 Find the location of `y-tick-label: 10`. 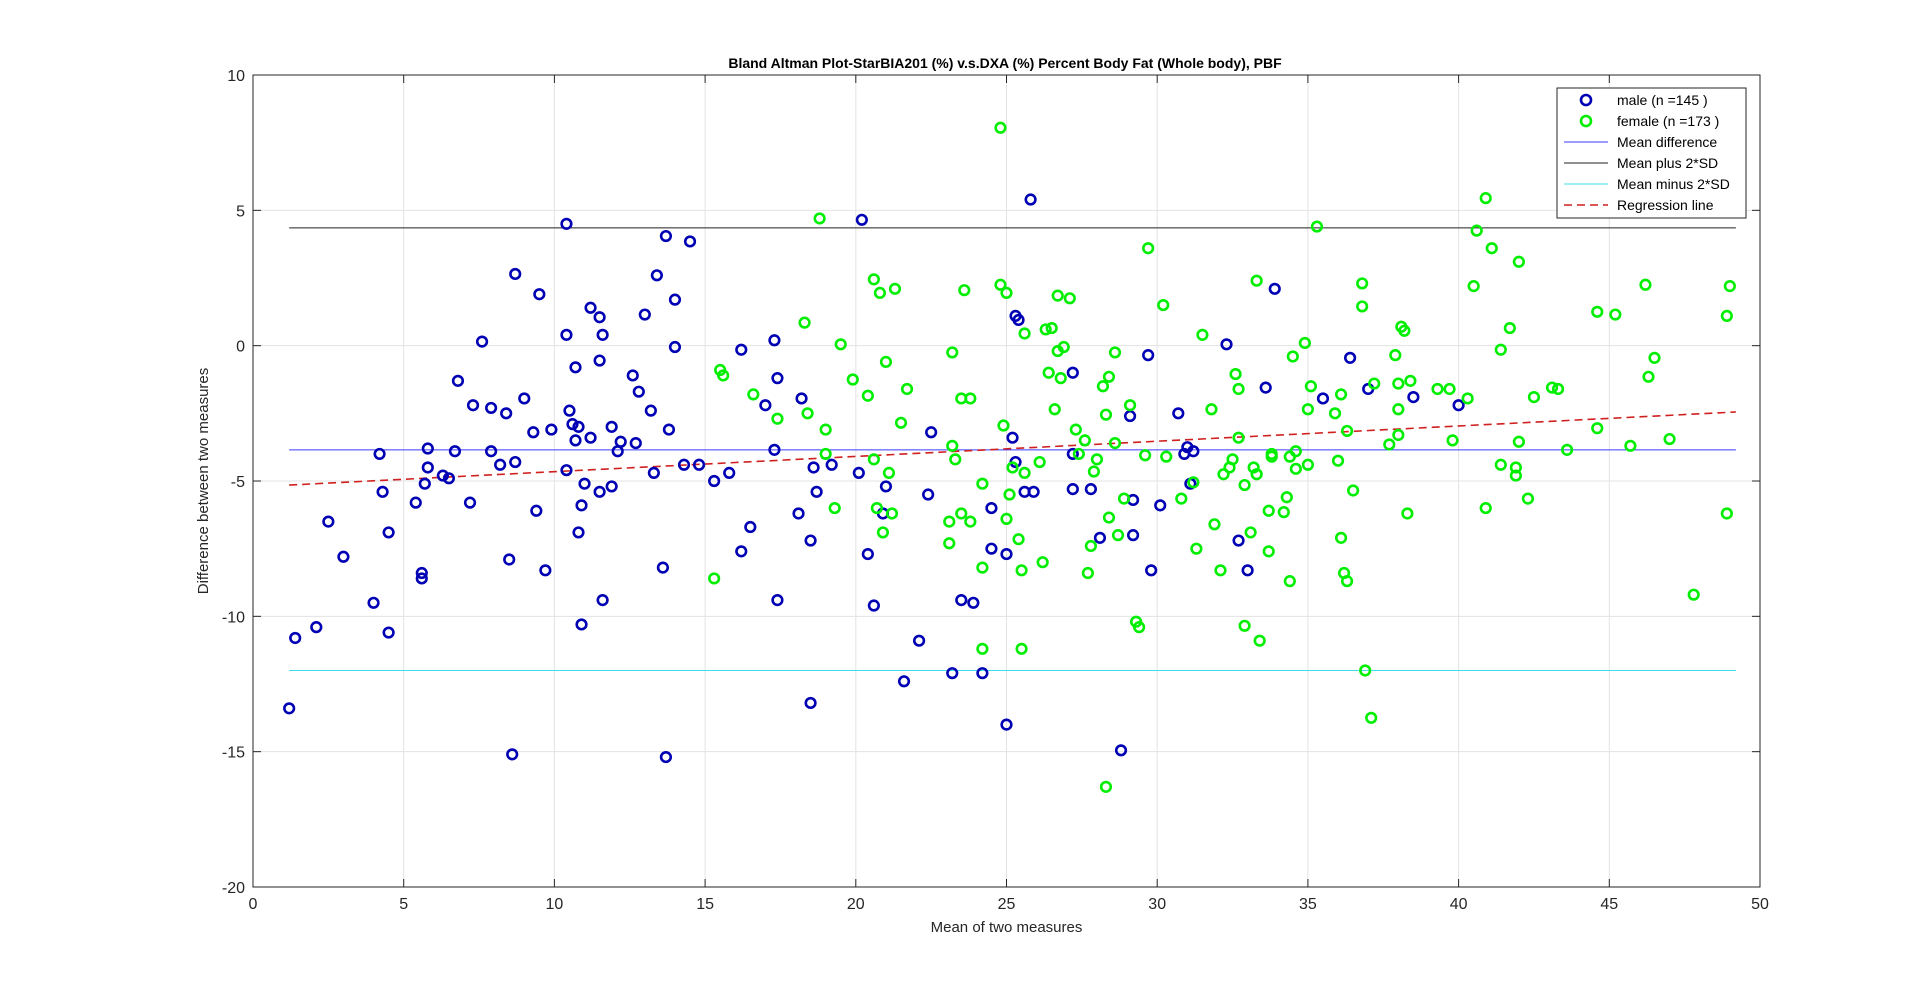

y-tick-label: 10 is located at coordinates (236, 76).